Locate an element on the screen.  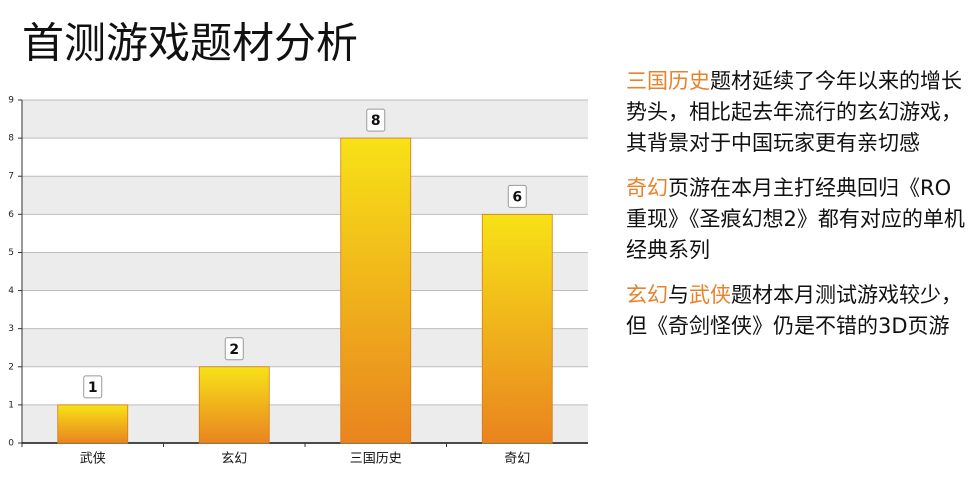
y-tick-label: 9 is located at coordinates (11, 101).